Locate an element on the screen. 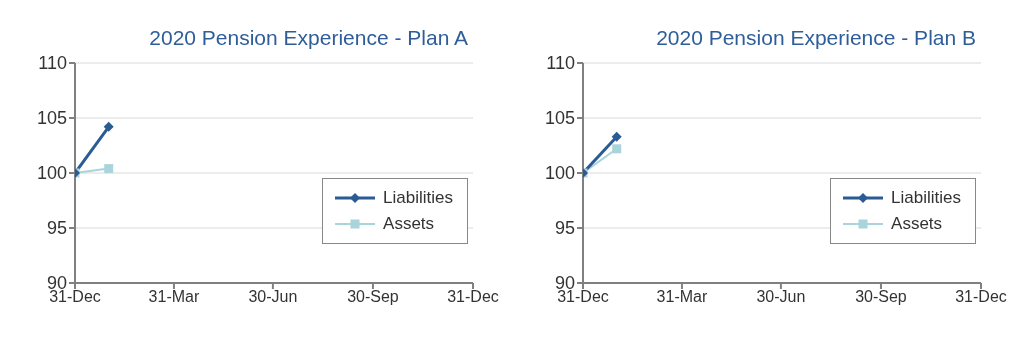 The height and width of the screenshot is (347, 1024). chart-title: 2020 Pension Experience - Plan B is located at coordinates (816, 38).